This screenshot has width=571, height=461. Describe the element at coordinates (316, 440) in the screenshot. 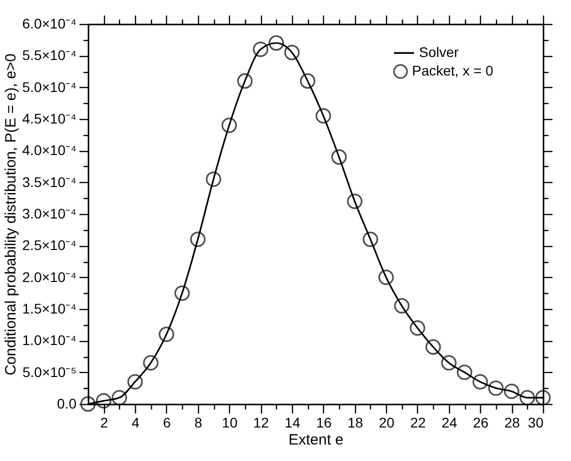

I see `x-axis-title: Extent e` at that location.